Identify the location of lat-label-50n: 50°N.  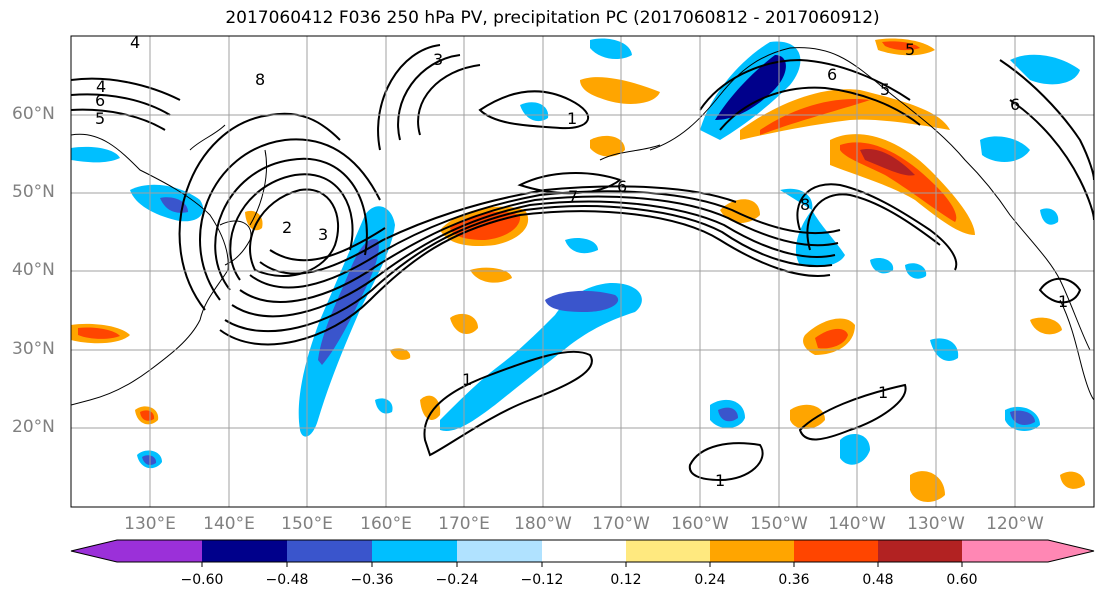
(33, 192).